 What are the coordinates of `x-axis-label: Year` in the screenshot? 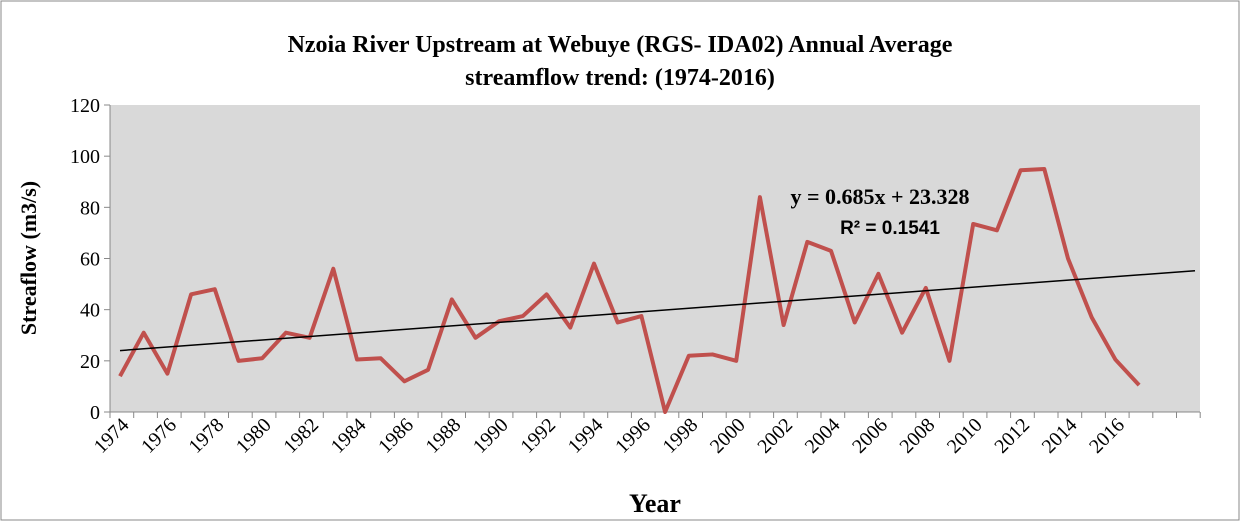 It's located at (655, 503).